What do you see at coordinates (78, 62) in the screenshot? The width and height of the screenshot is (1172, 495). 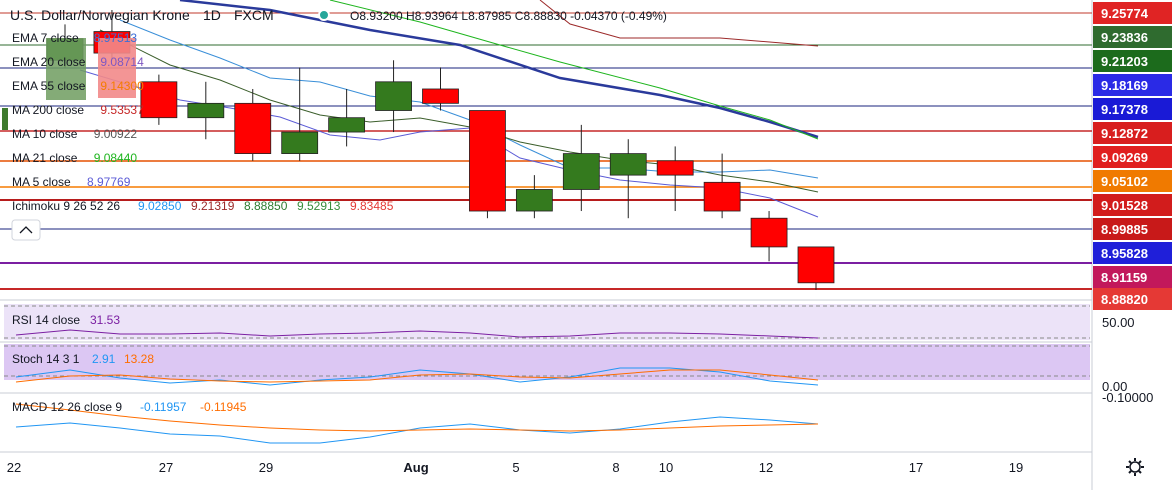 I see `legend-row: EMA 20 close 9.08714` at bounding box center [78, 62].